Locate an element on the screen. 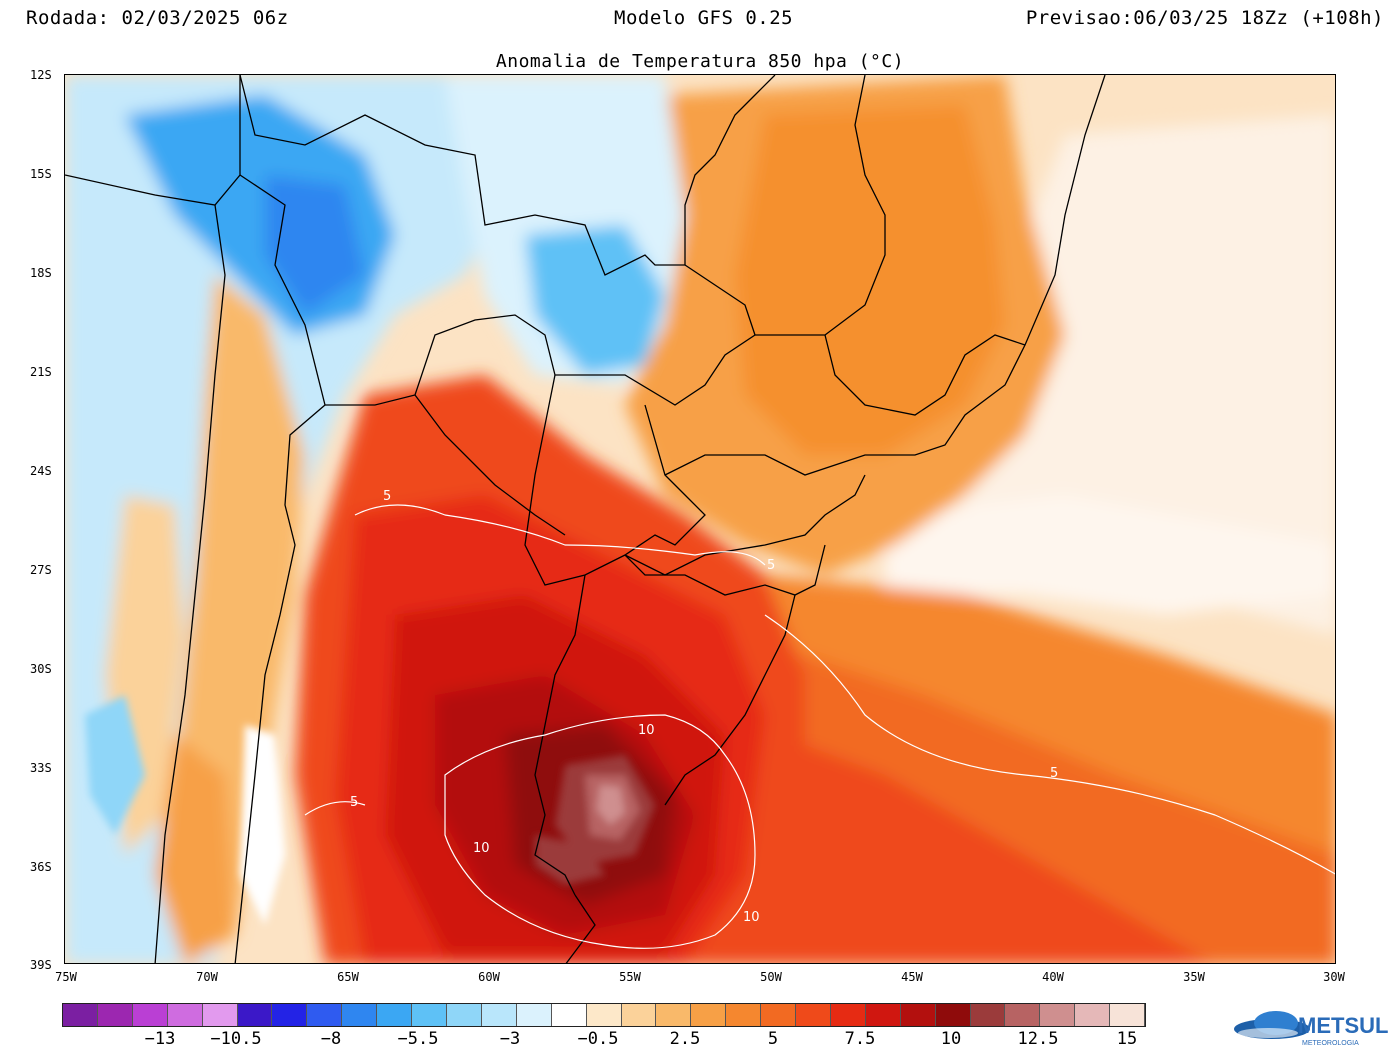  colorbar-label: 10 is located at coordinates (951, 1039).